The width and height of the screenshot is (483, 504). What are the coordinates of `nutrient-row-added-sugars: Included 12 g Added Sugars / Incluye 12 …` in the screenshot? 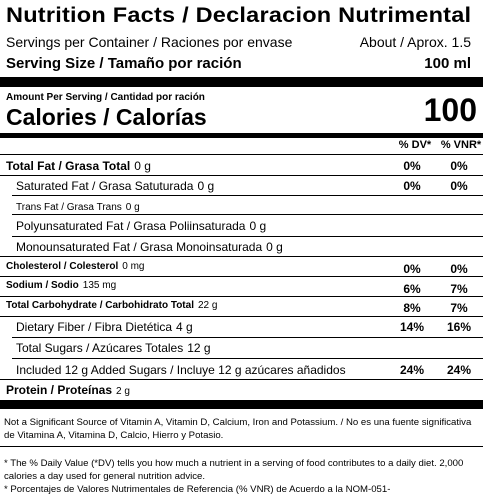 It's located at (249, 370).